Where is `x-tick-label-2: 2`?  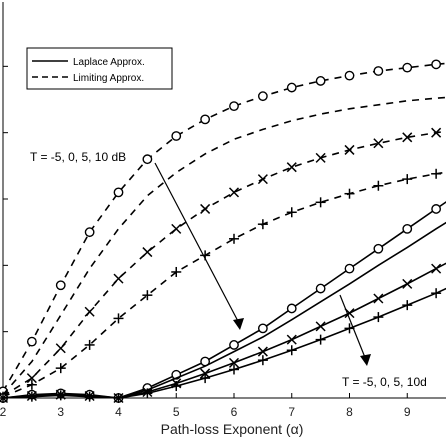
x-tick-label-2: 2 is located at coordinates (3, 412).